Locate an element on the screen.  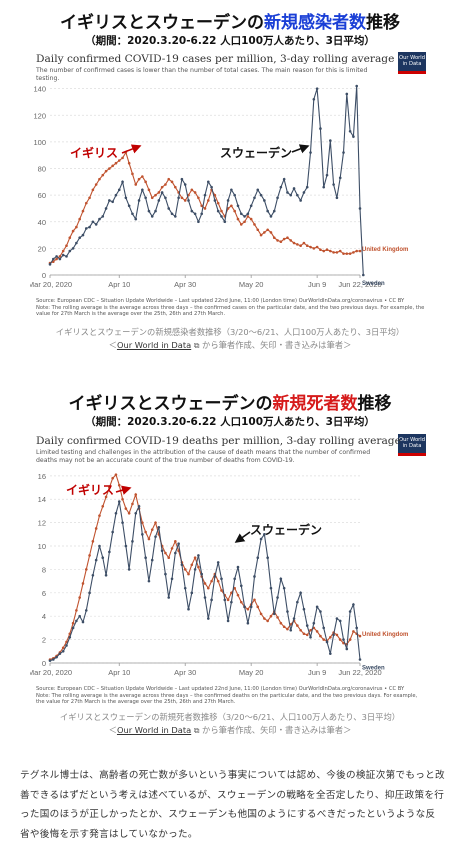
figure1-subtitle: （期間：2020.3.20-6.22 人口100万人あたり、3日平均） is located at coordinates (230, 41).